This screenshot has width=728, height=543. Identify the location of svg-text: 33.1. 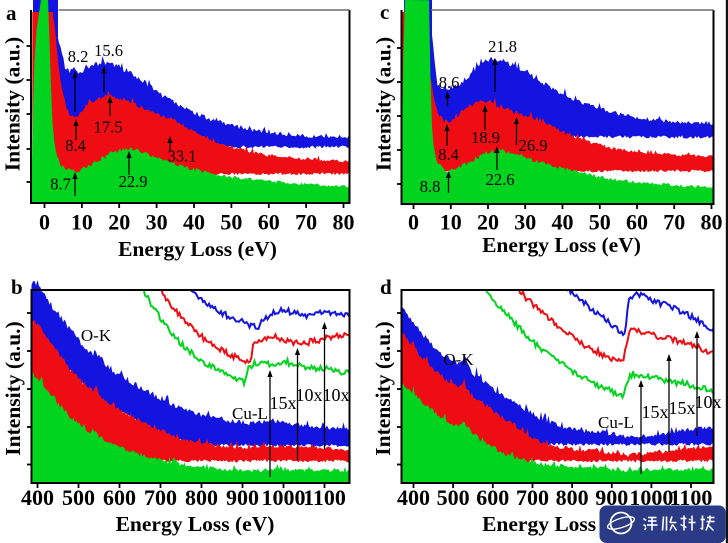
(182, 156).